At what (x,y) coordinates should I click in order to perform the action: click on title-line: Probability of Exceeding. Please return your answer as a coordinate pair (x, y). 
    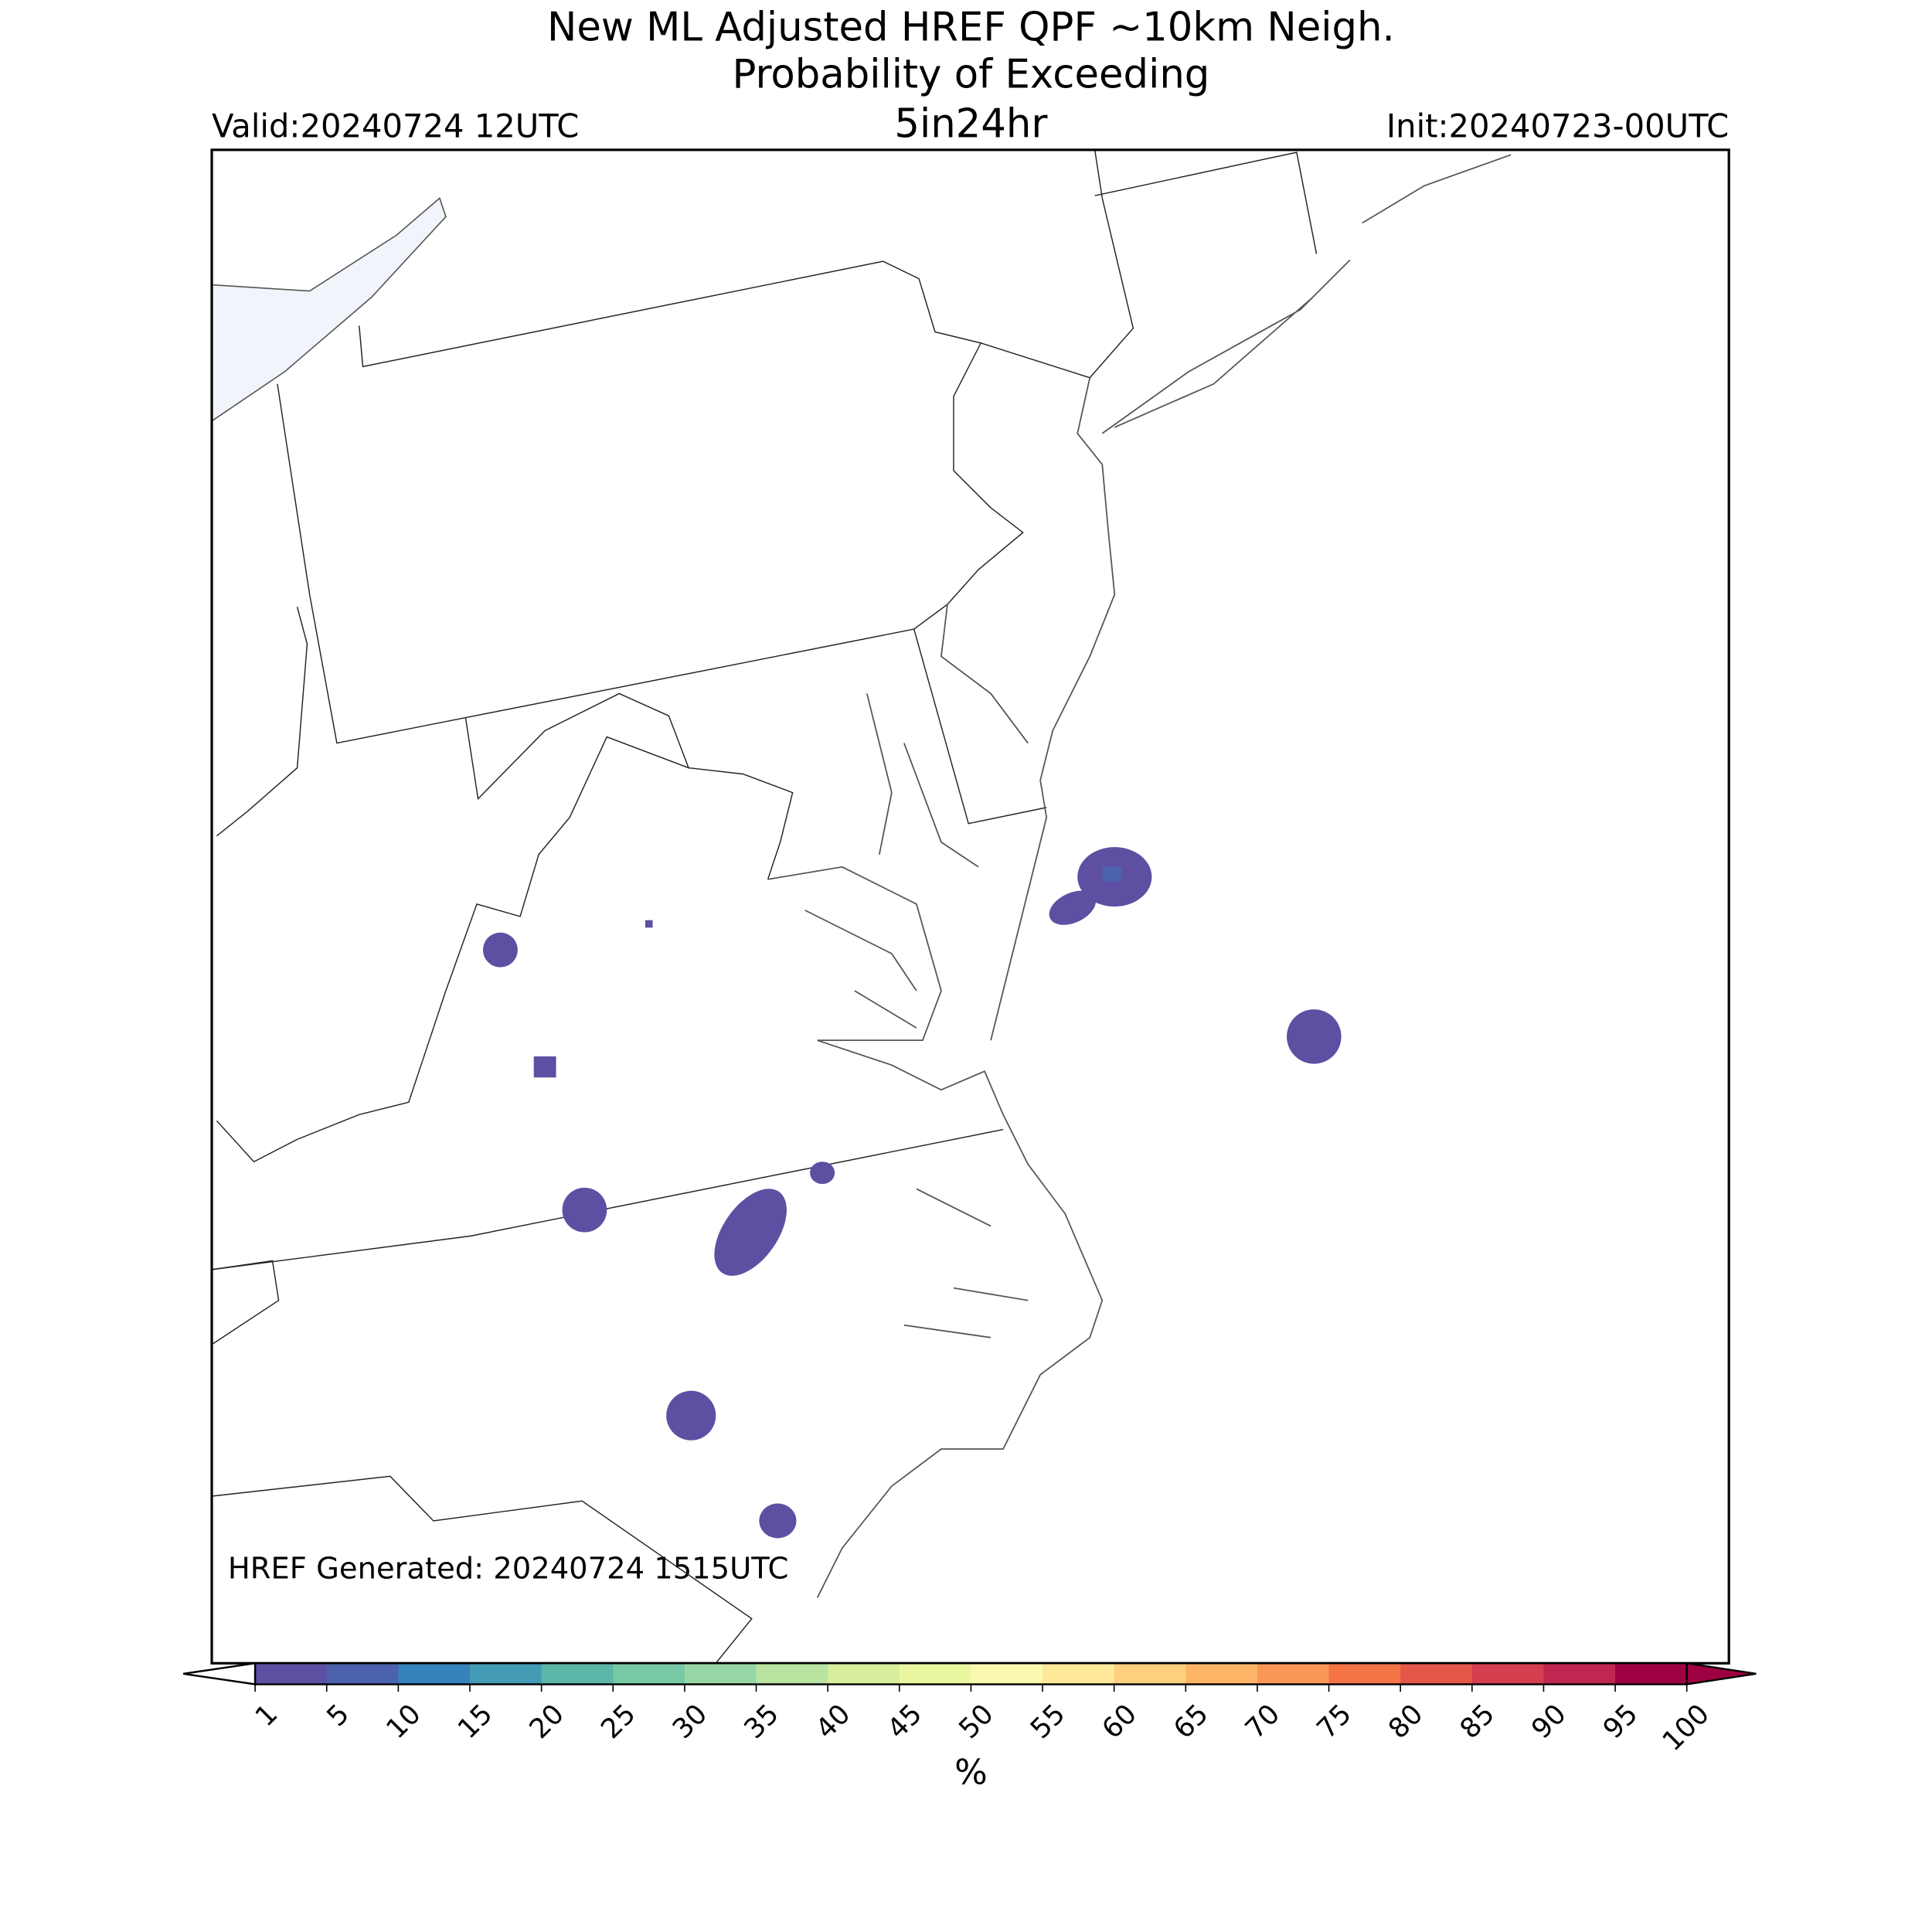
    Looking at the image, I should click on (971, 74).